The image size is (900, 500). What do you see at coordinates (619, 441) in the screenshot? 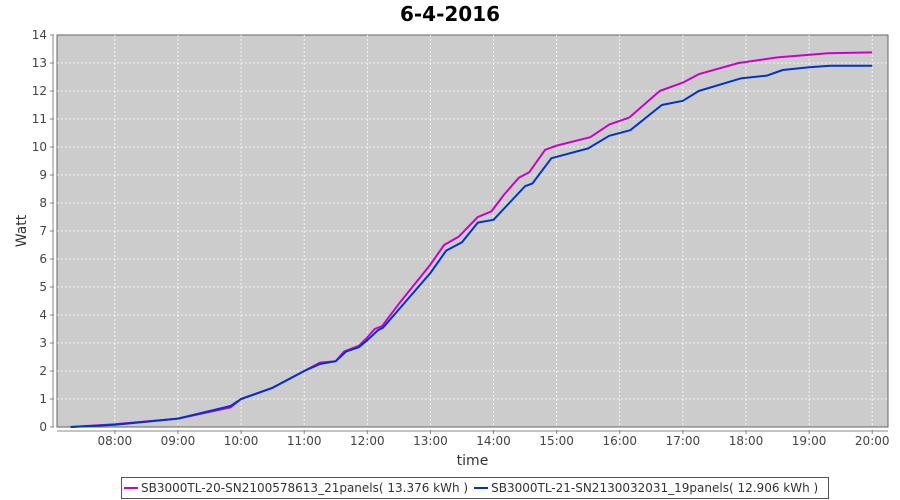
I see `x-tick-label: 16:00` at bounding box center [619, 441].